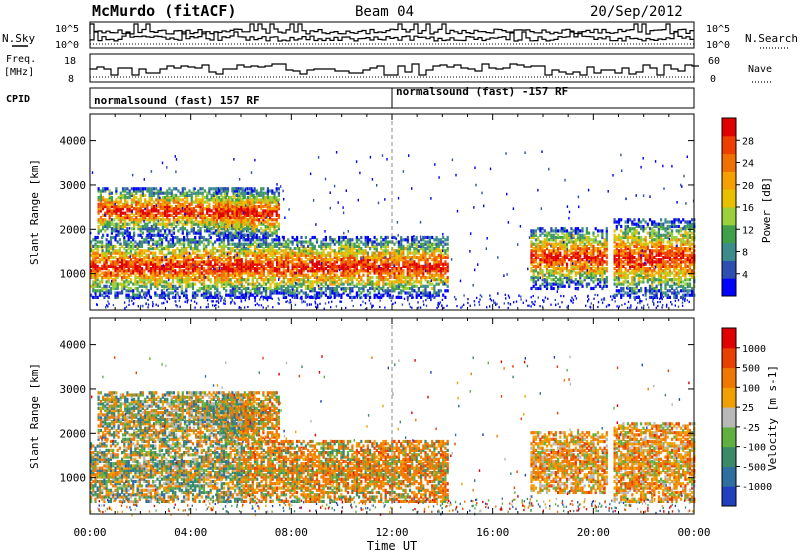  I want to click on cpid-text-left: normalsound (fast) 157 RF, so click(177, 100).